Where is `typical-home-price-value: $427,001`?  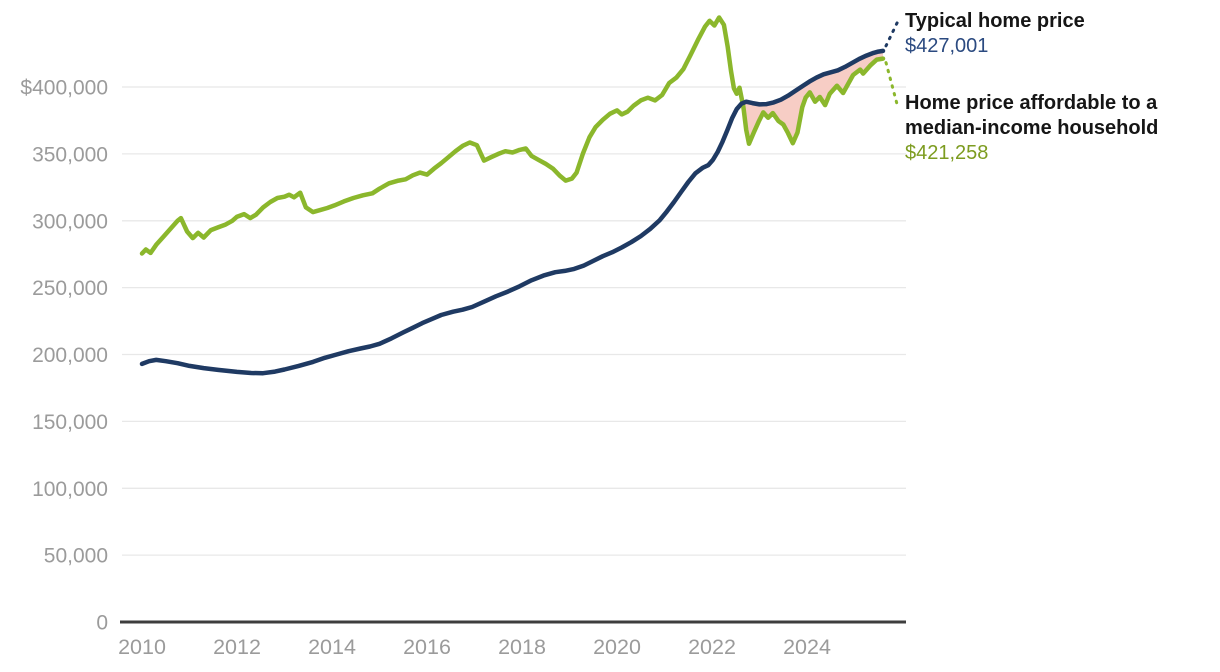
typical-home-price-value: $427,001 is located at coordinates (947, 46).